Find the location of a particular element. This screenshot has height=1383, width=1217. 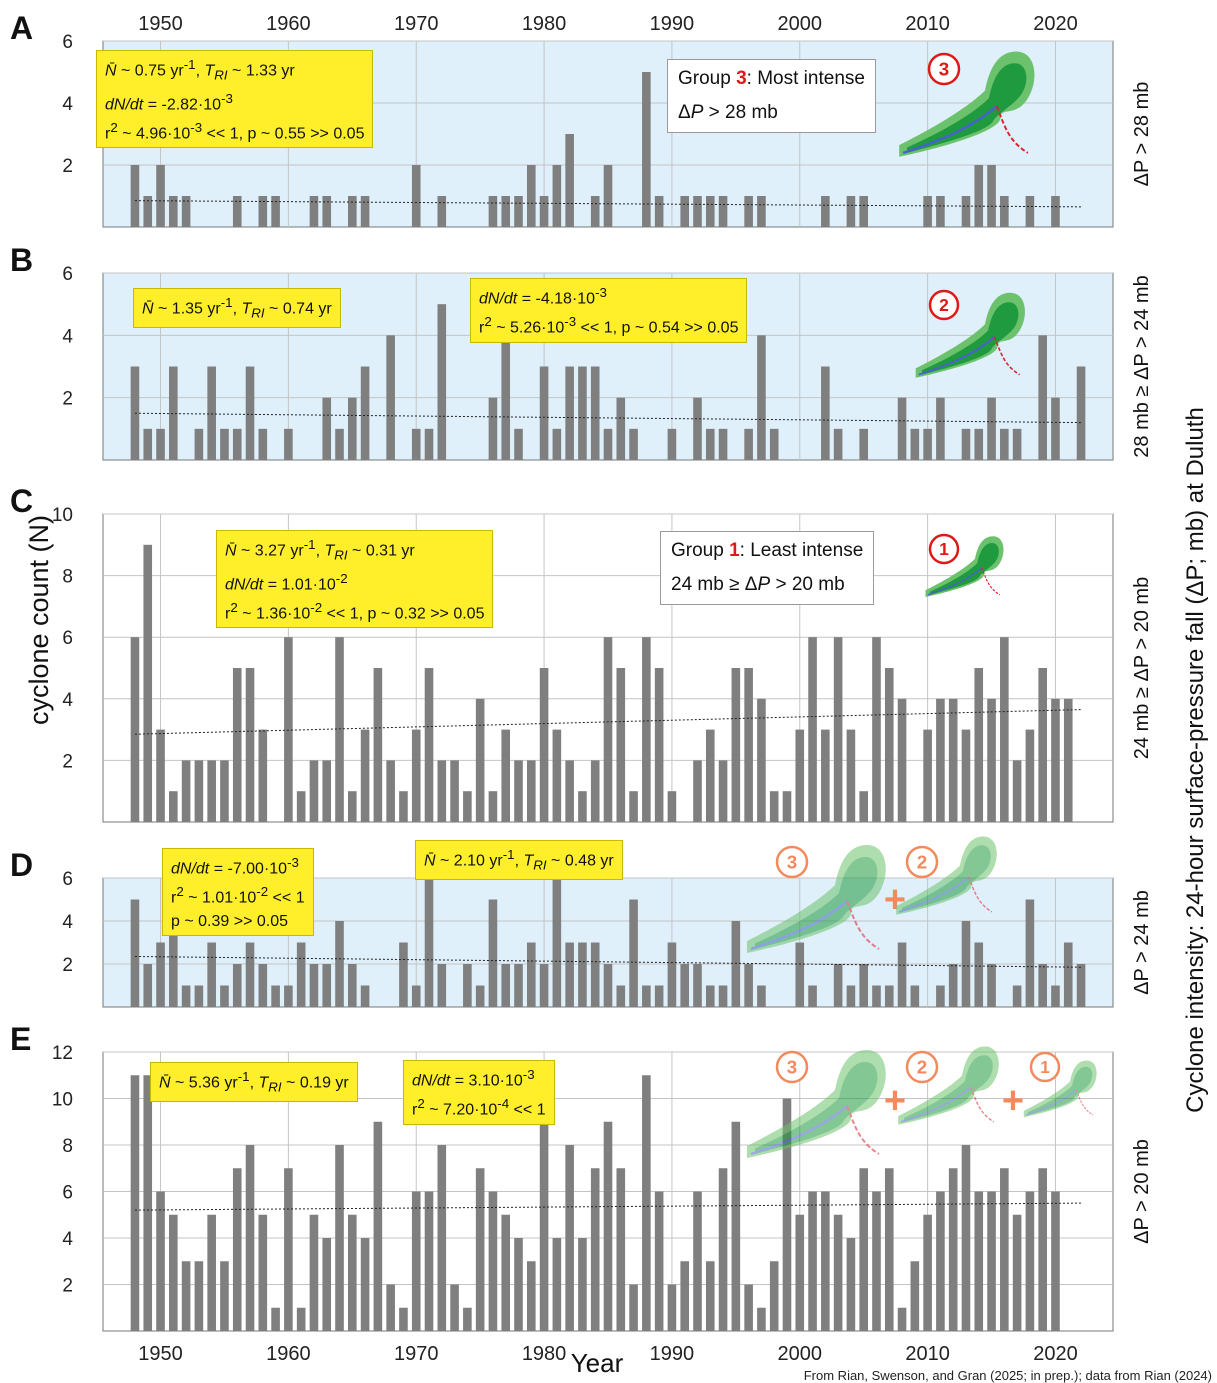

group-circle is located at coordinates (792, 862).